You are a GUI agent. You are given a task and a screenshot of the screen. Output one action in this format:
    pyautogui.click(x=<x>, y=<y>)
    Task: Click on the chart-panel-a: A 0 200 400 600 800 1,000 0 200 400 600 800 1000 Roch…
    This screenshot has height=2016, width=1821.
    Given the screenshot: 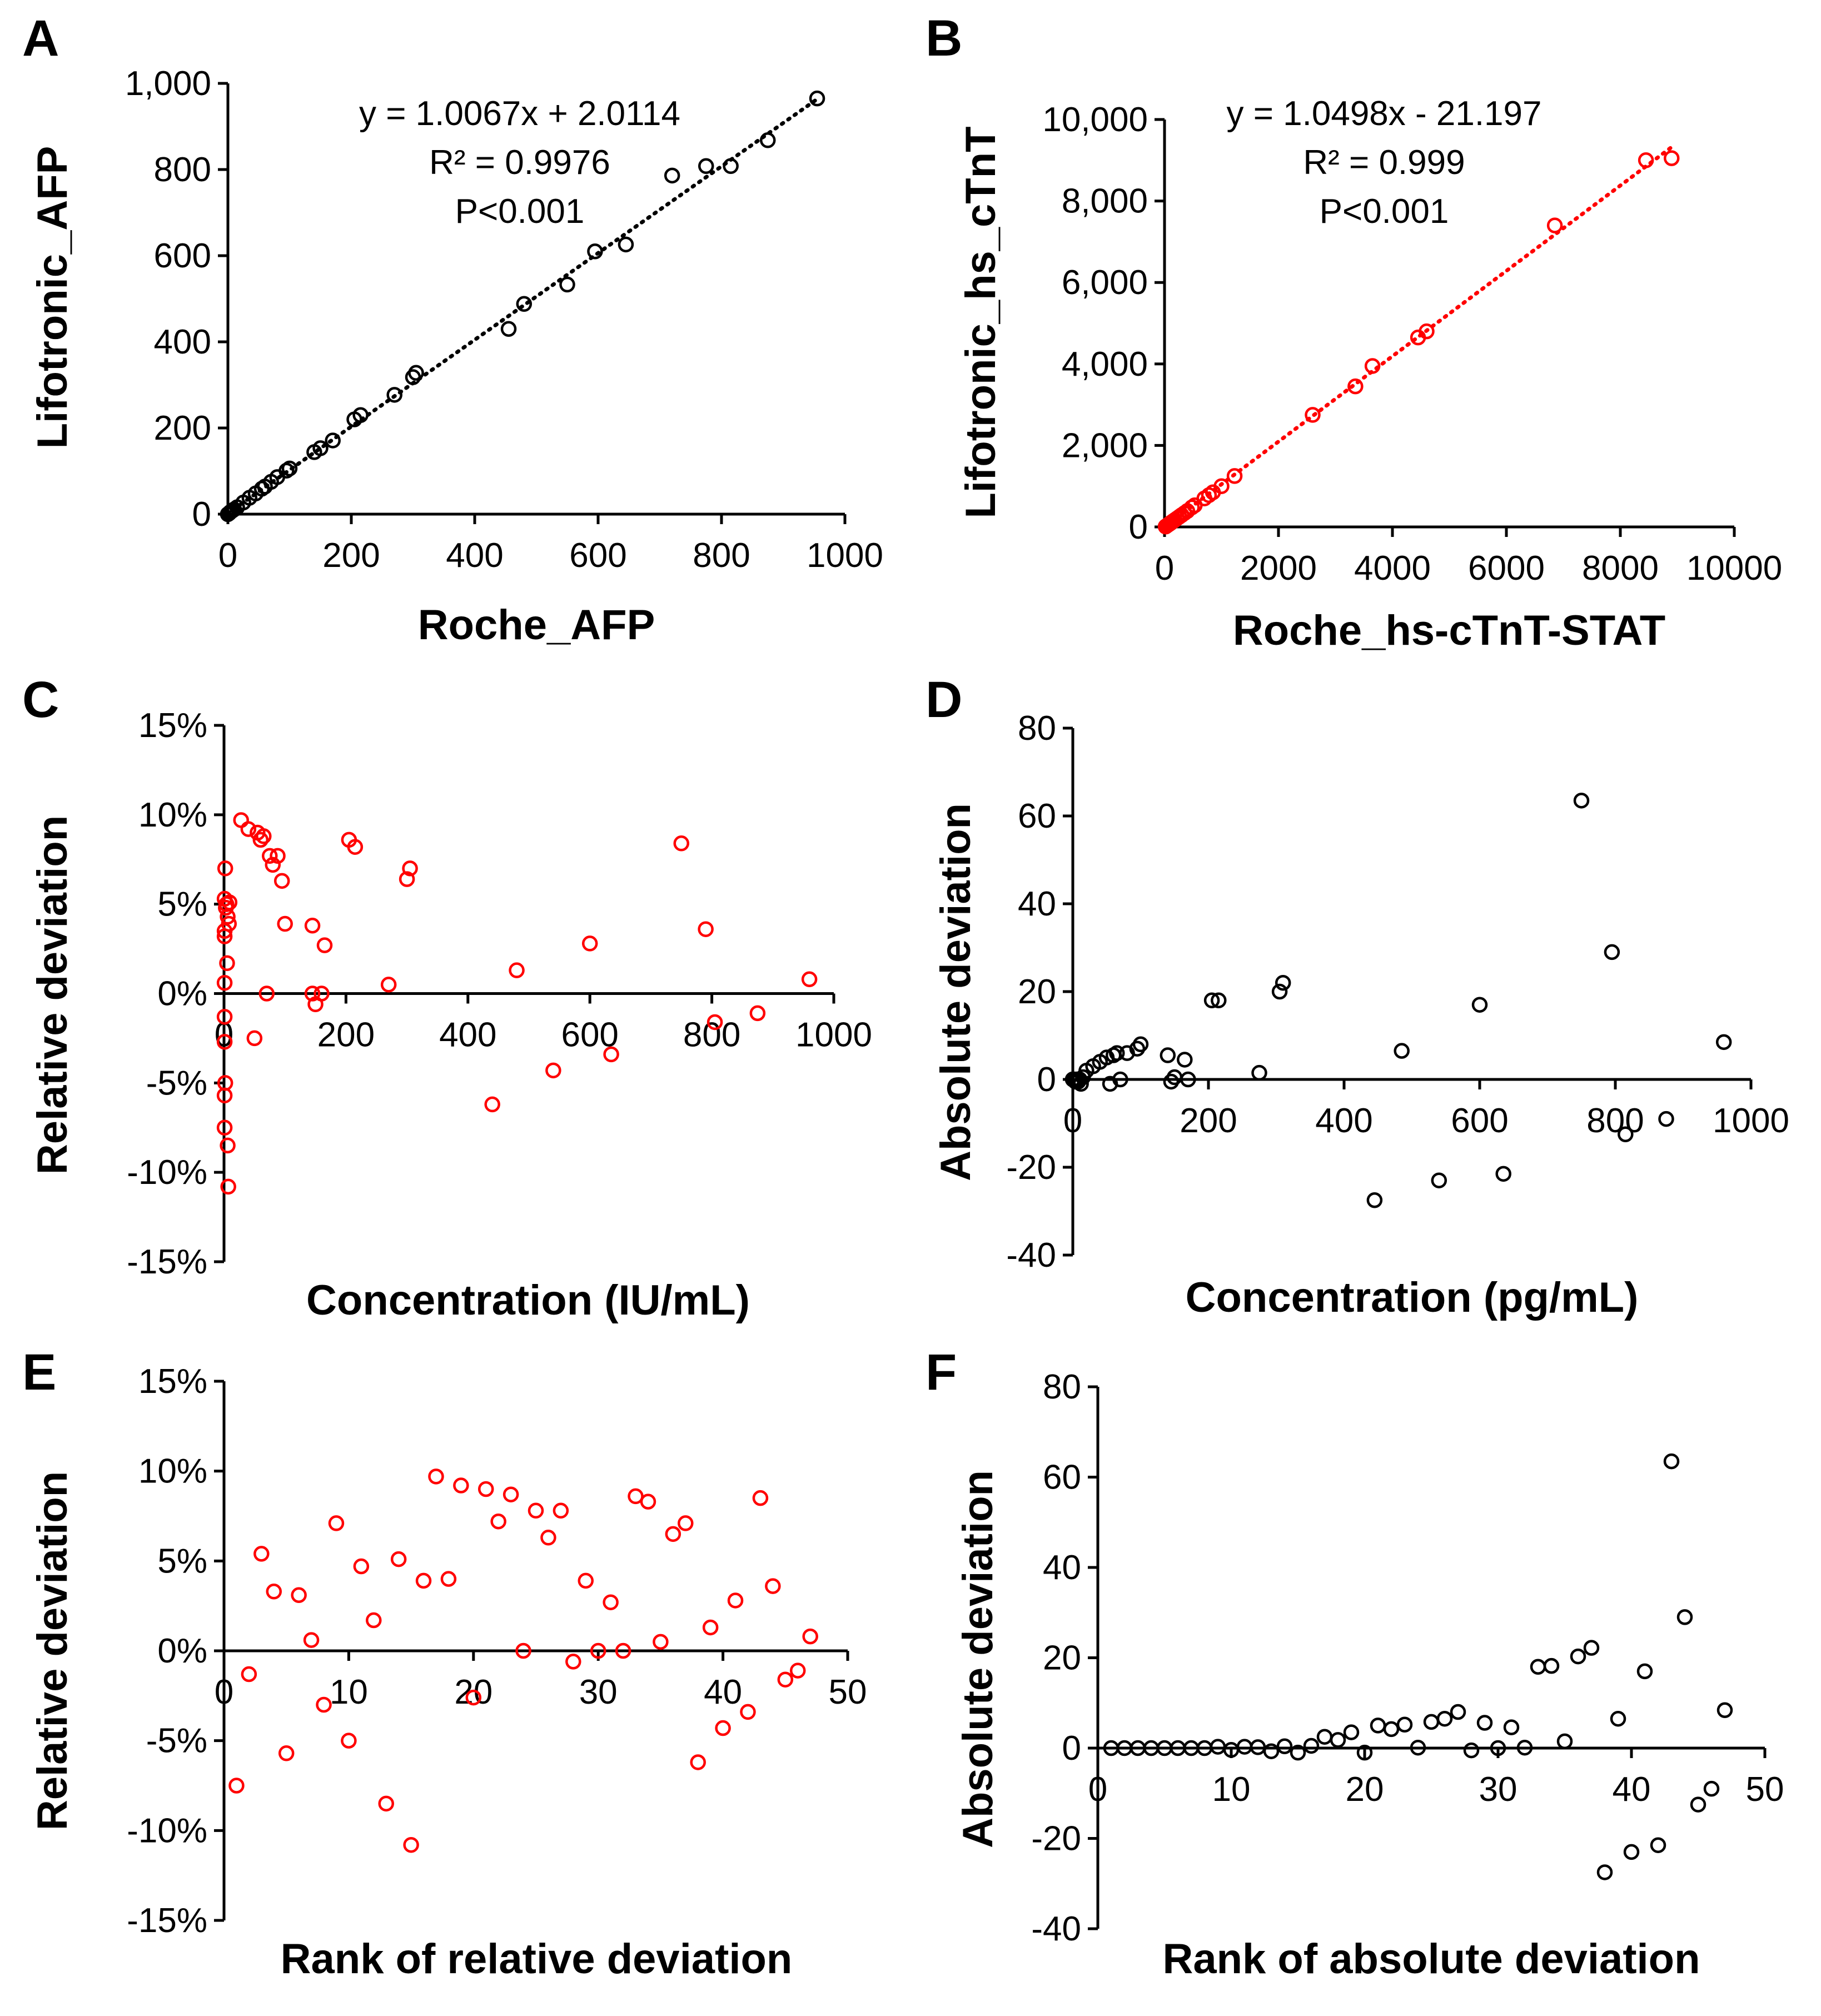 What is the action you would take?
    pyautogui.click(x=453, y=329)
    